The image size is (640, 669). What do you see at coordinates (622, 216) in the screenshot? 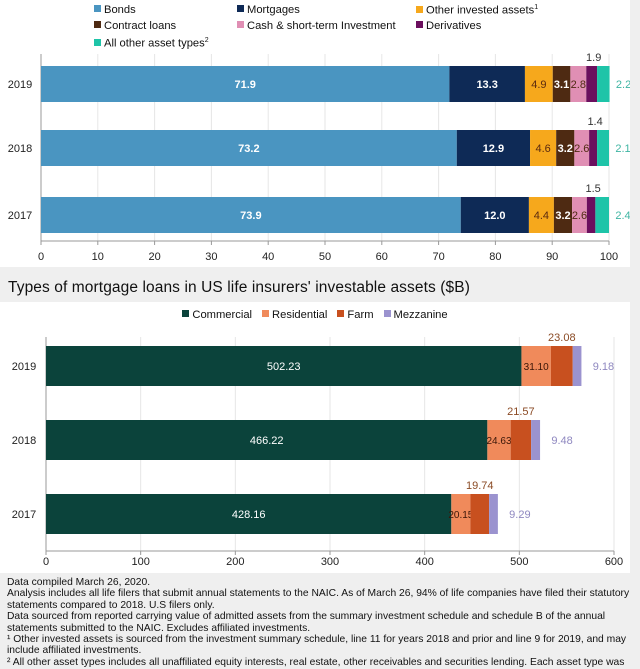
I see `data-label: 2.4` at bounding box center [622, 216].